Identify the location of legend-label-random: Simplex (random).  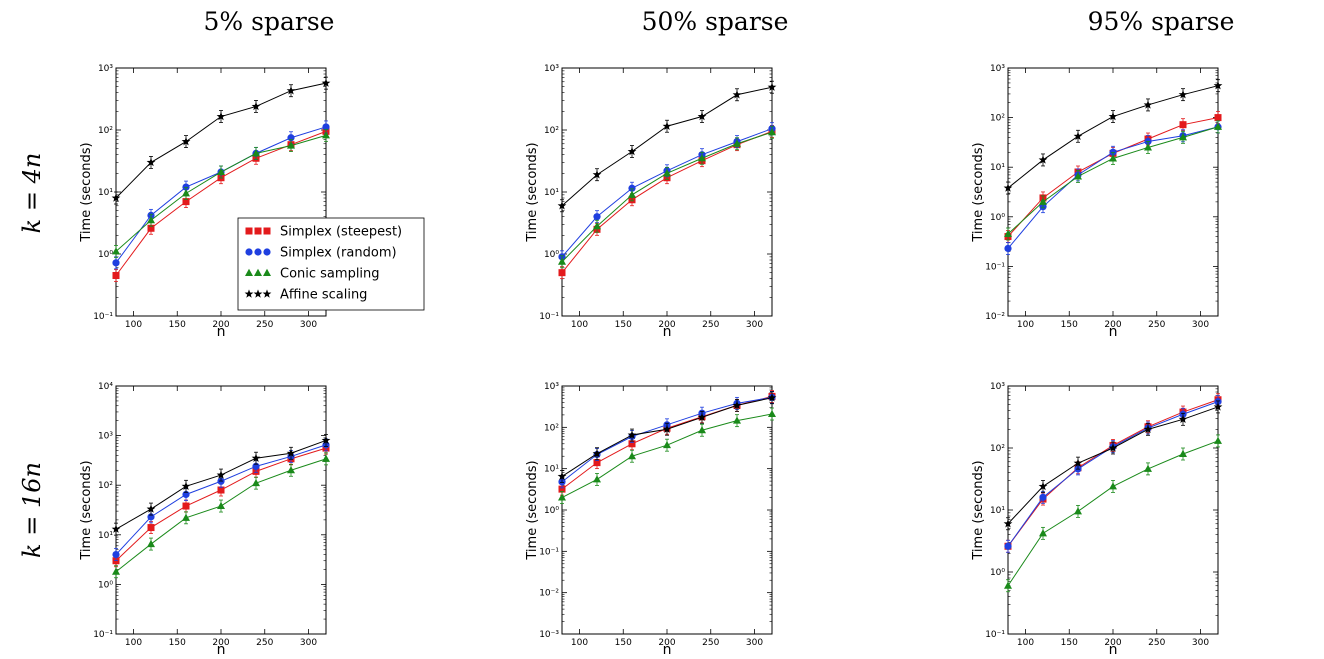
(338, 253).